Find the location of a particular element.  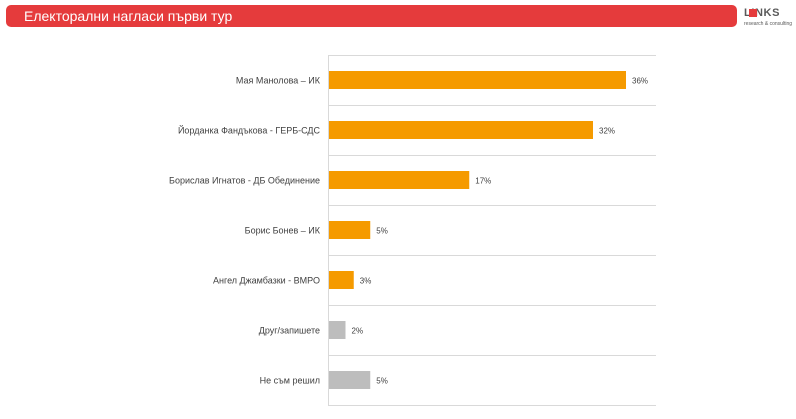

value-label: 3% is located at coordinates (366, 281).